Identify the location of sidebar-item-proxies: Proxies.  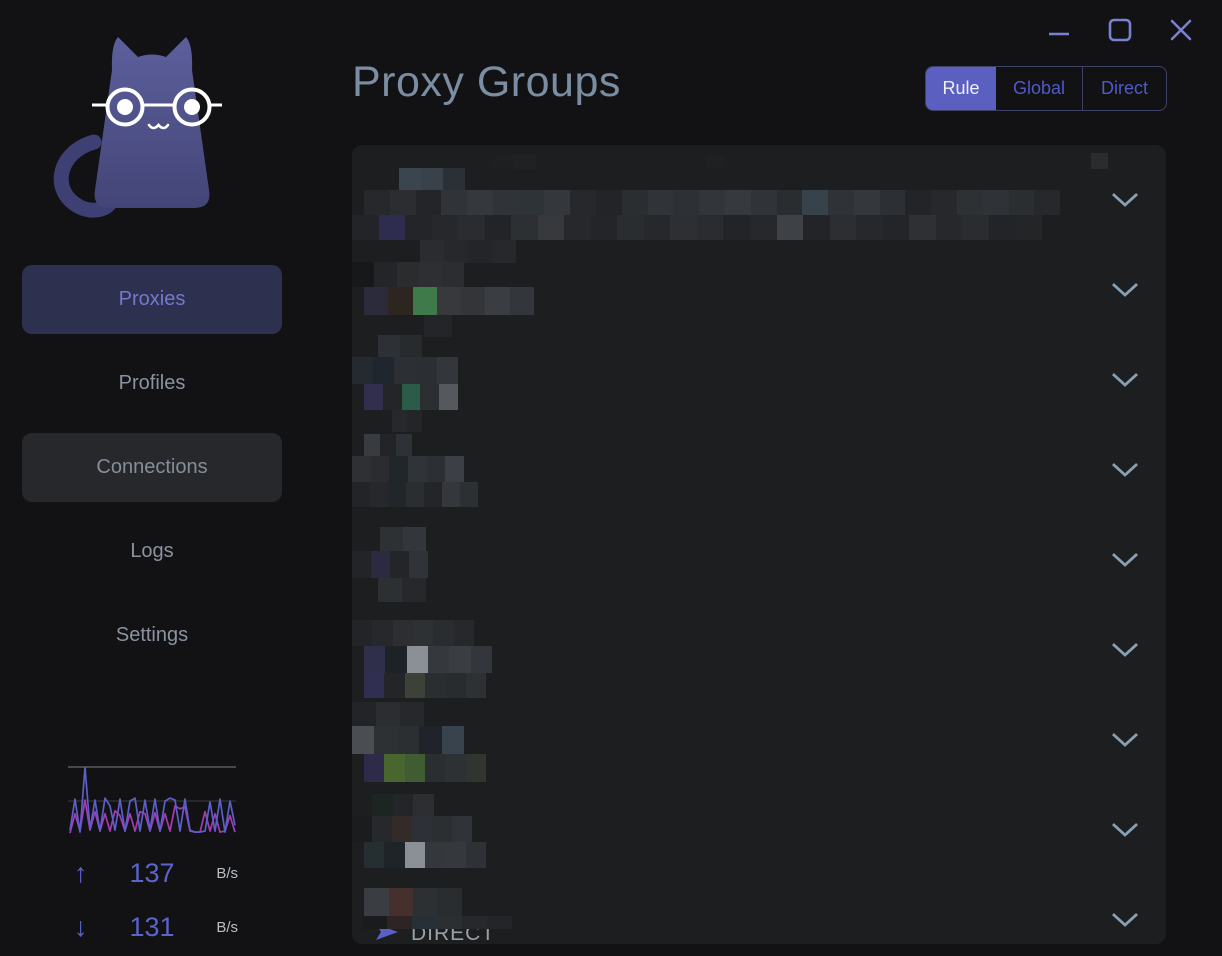
(152, 299).